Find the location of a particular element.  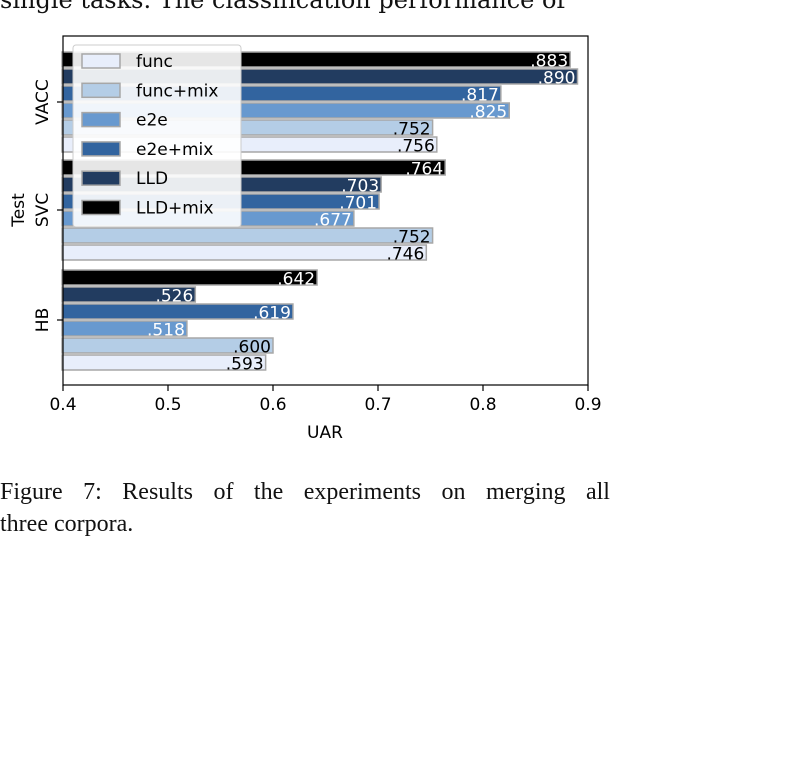

caption-word: merging is located at coordinates (525, 492).